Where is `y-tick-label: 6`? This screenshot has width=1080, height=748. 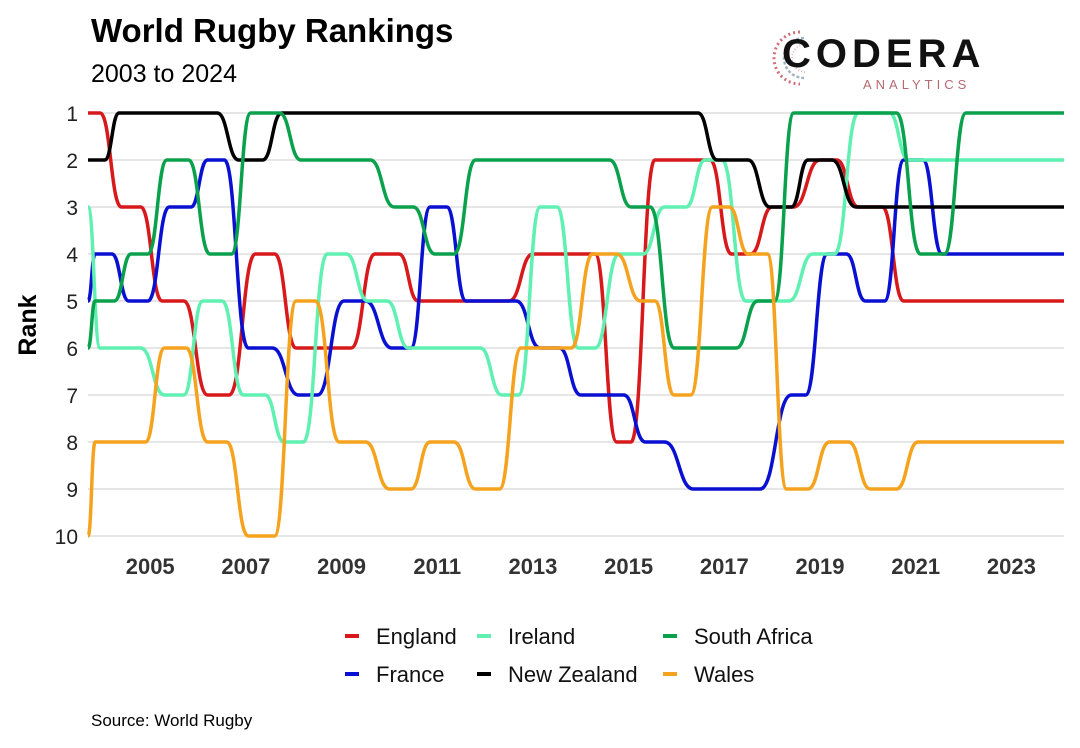 y-tick-label: 6 is located at coordinates (72, 349).